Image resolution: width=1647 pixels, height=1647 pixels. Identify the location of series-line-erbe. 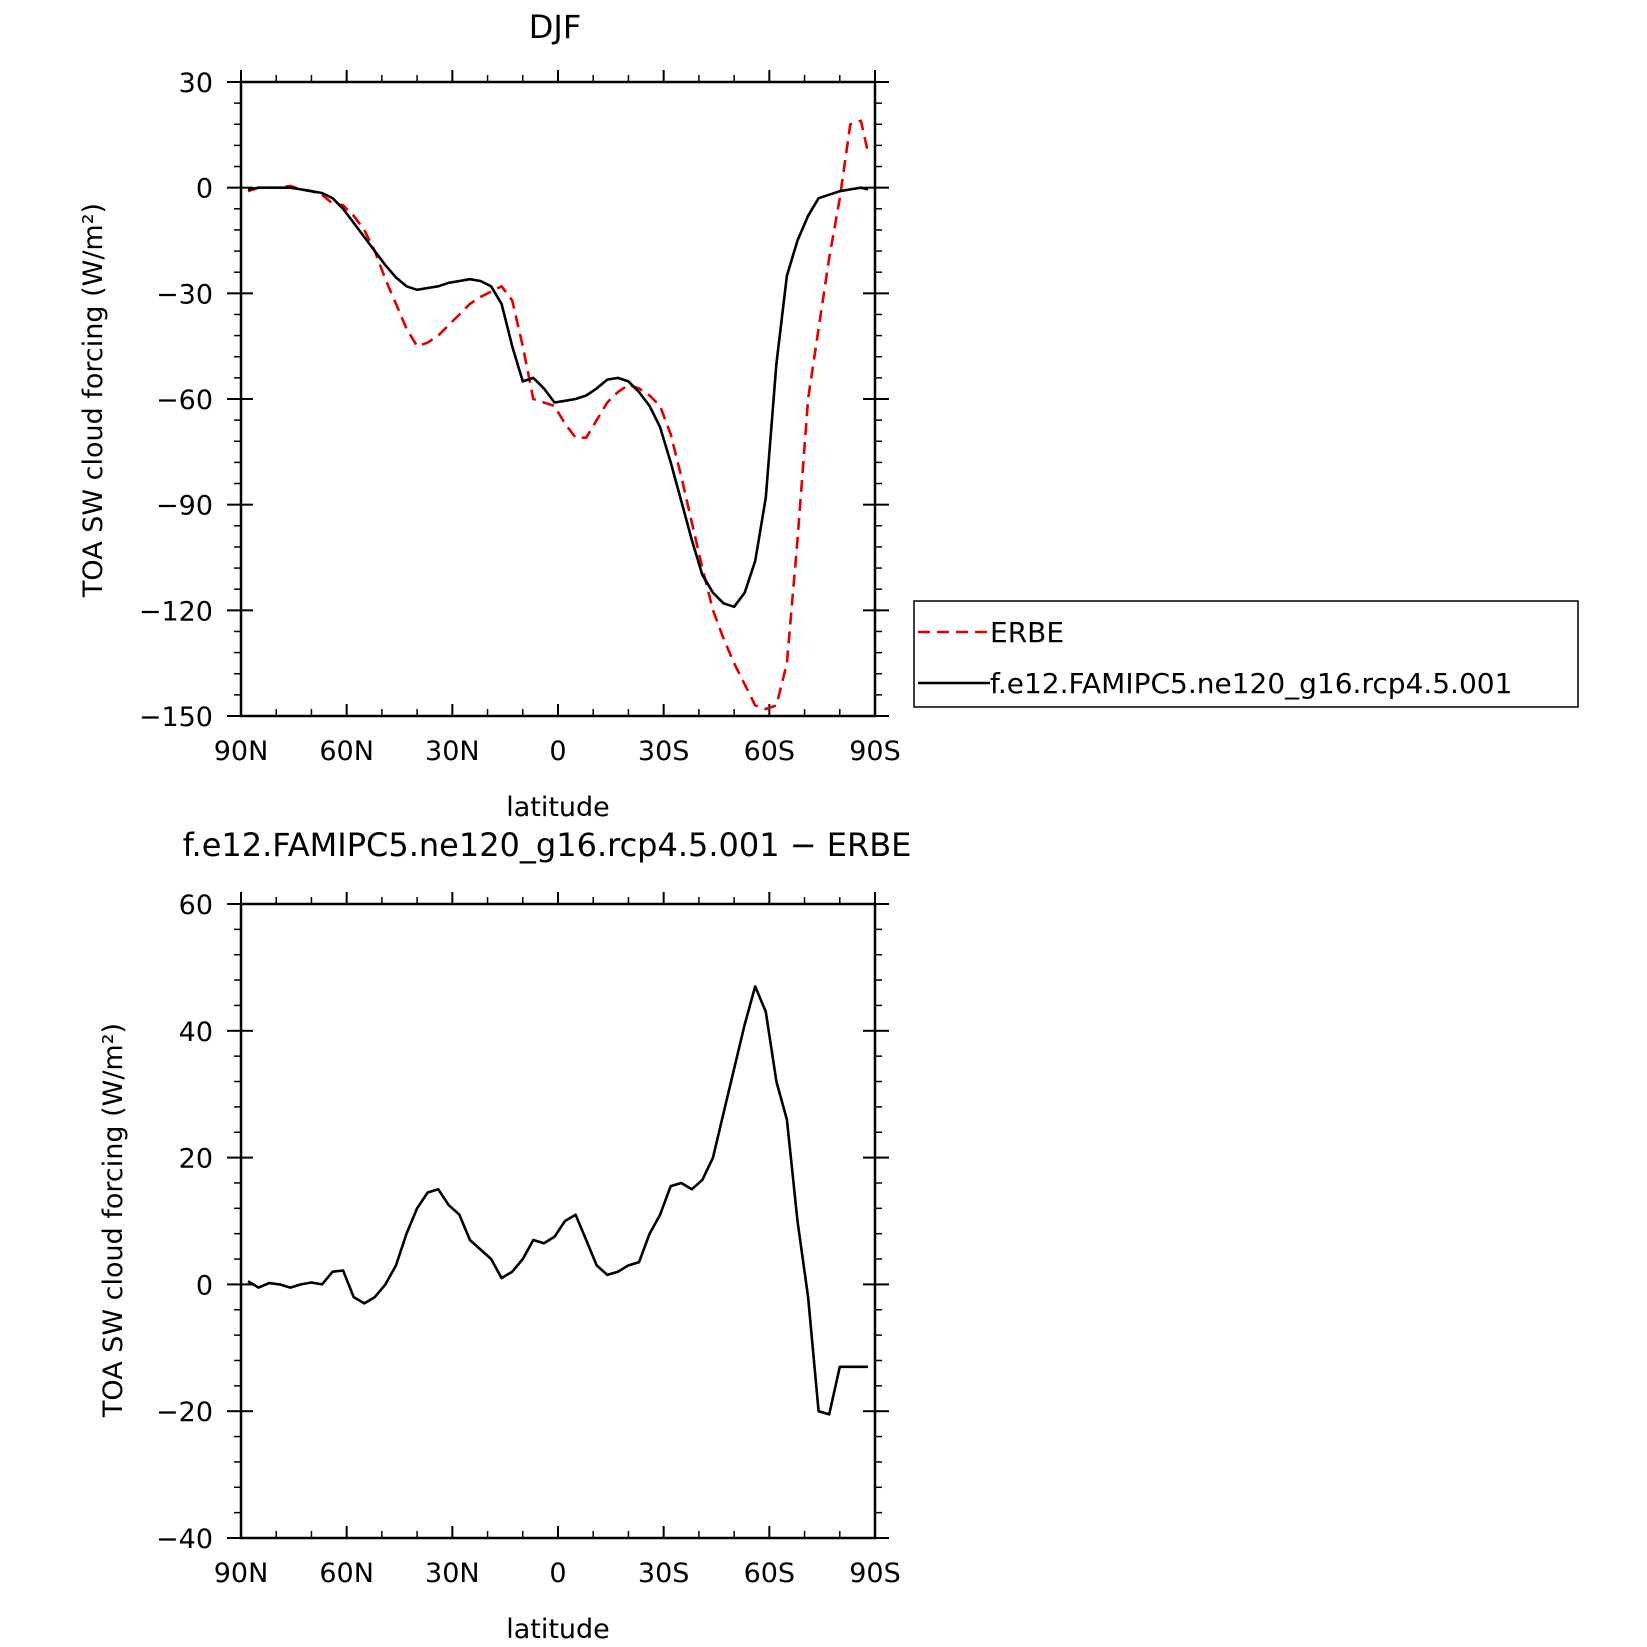
(558, 415).